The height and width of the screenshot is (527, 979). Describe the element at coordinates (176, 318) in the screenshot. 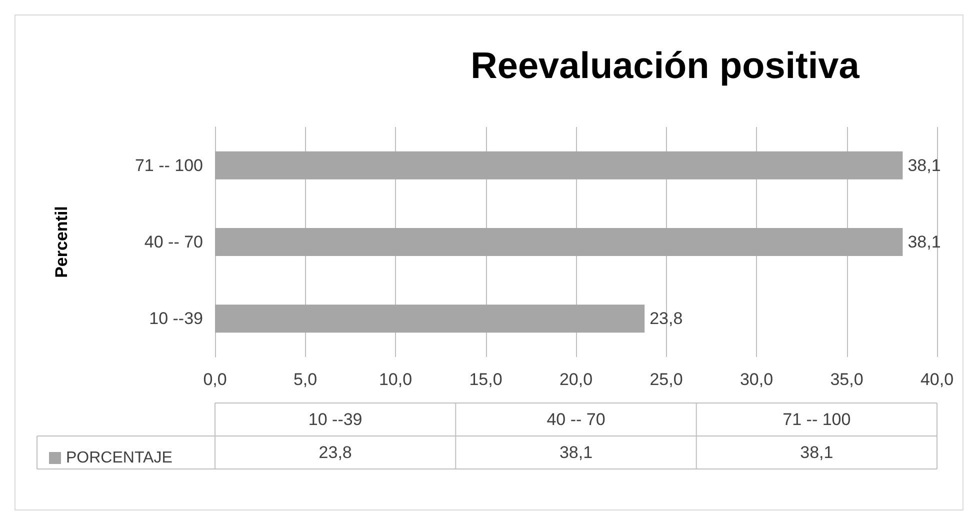

I see `y-tick-label: 10 --39` at that location.